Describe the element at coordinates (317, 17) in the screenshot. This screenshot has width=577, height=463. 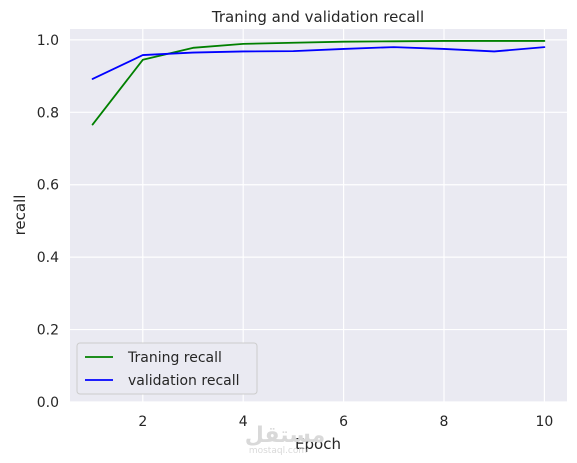
I see `chart-title: Traning and validation recall` at that location.